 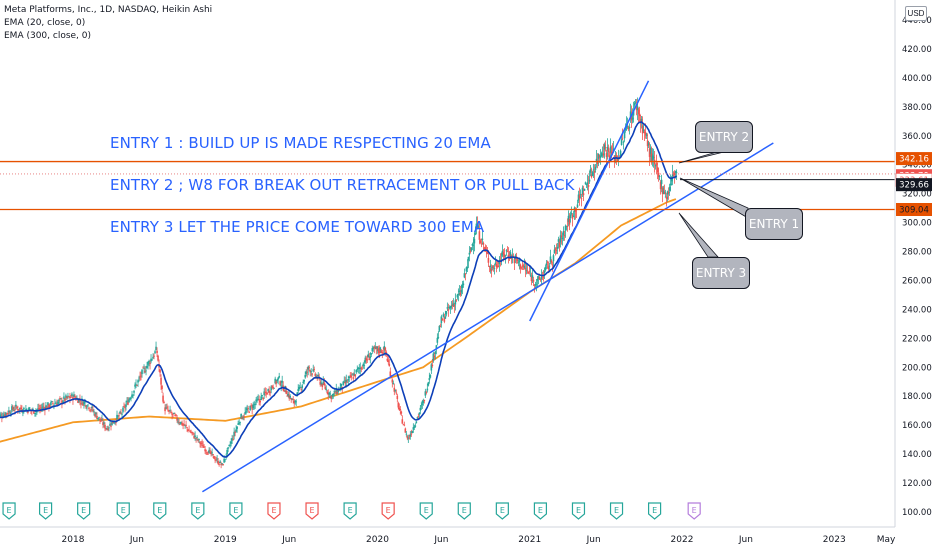 I want to click on x-tick-label: Jun, so click(x=593, y=540).